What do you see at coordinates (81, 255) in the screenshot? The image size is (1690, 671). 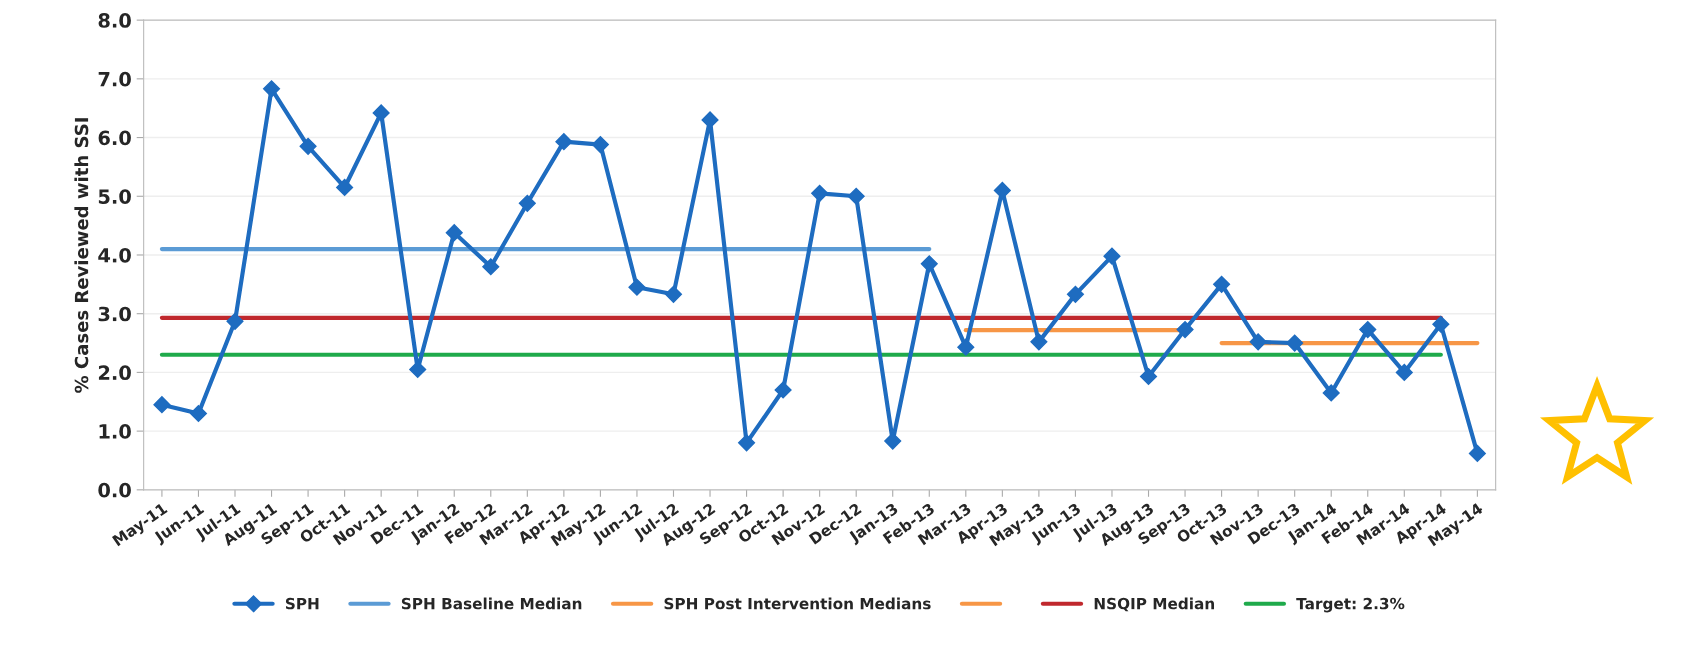 I see `y-axis-title: % Cases Reviewed with SSI` at bounding box center [81, 255].